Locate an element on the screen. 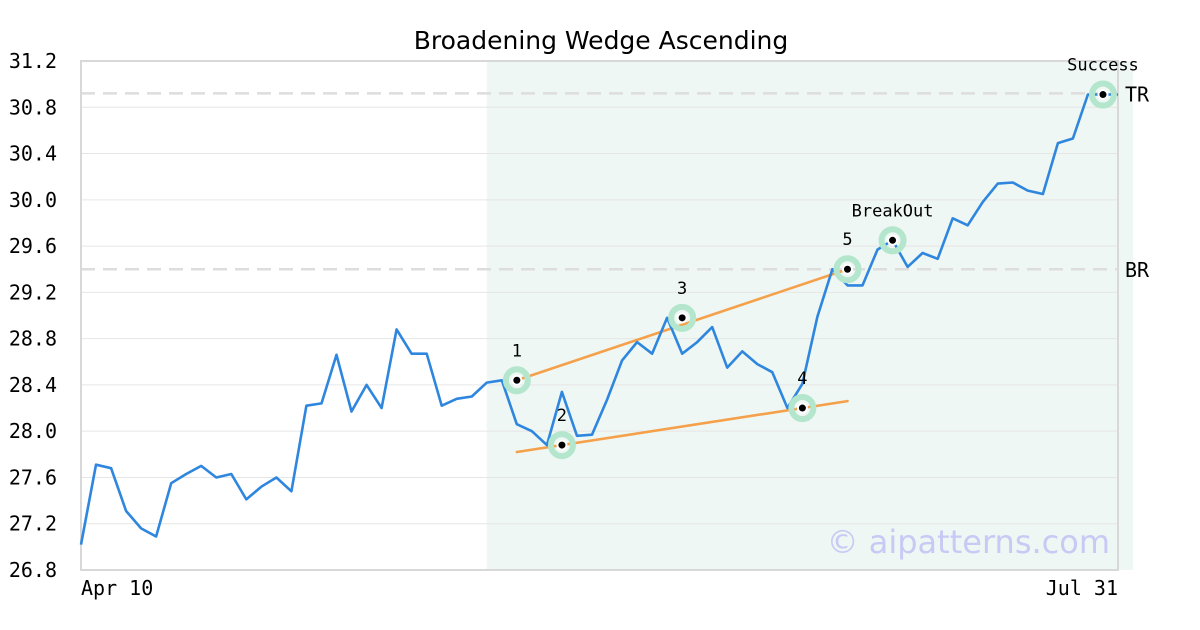 The width and height of the screenshot is (1200, 630). y-tick-label: 26.8 is located at coordinates (33, 570).